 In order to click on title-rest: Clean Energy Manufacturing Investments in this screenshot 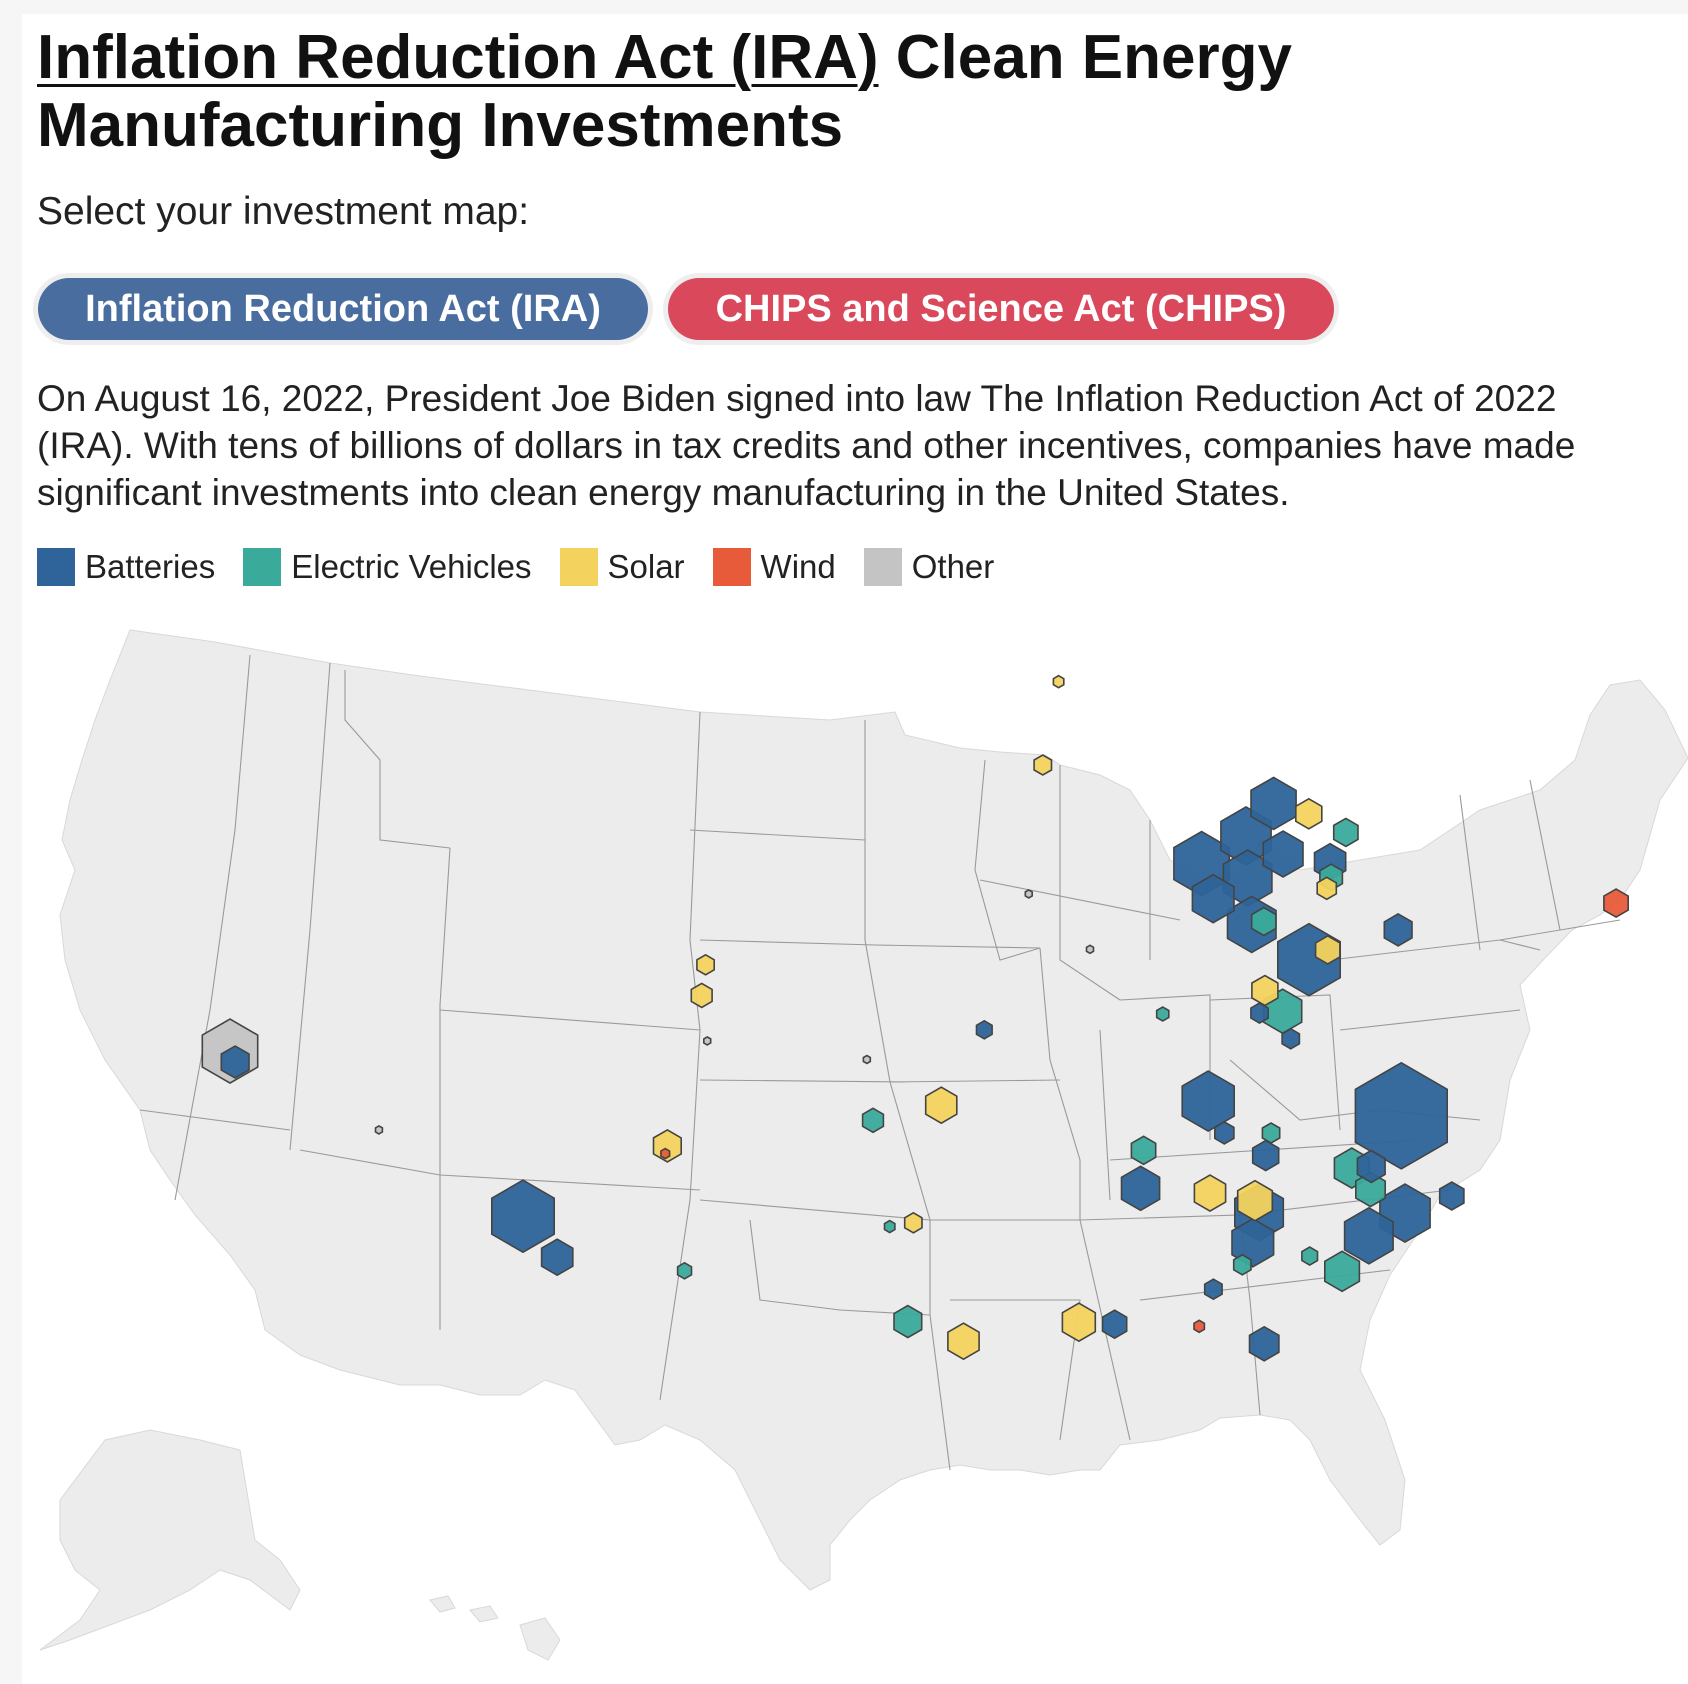, I will do `click(664, 91)`.